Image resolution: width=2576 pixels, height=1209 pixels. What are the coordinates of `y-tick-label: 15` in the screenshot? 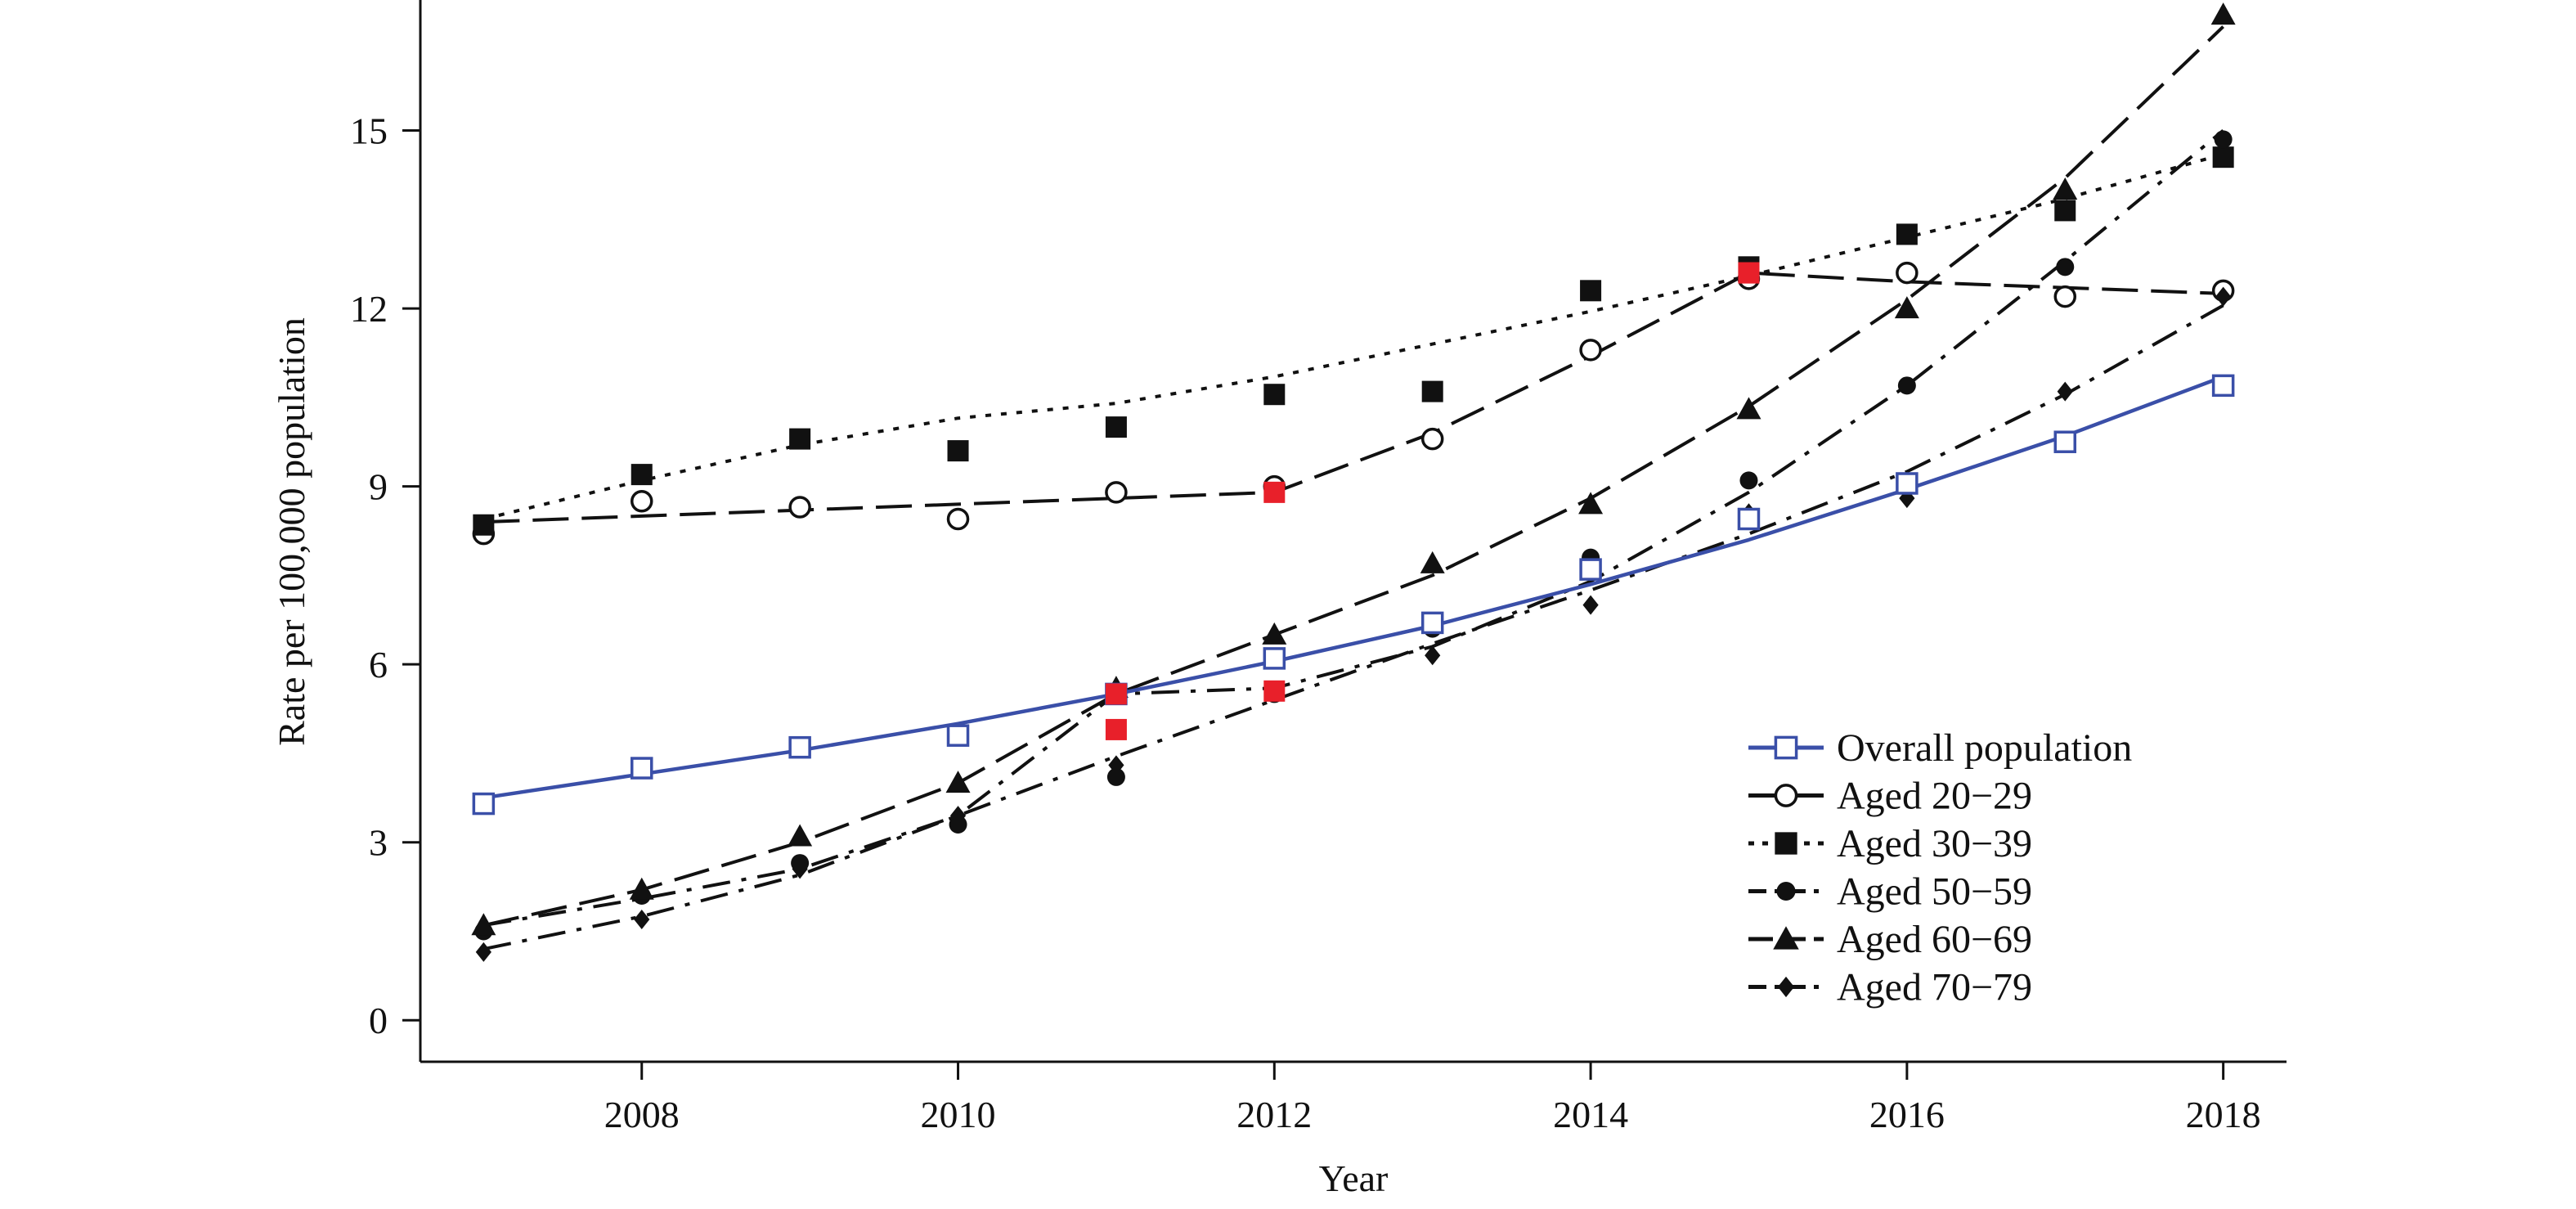 It's located at (369, 131).